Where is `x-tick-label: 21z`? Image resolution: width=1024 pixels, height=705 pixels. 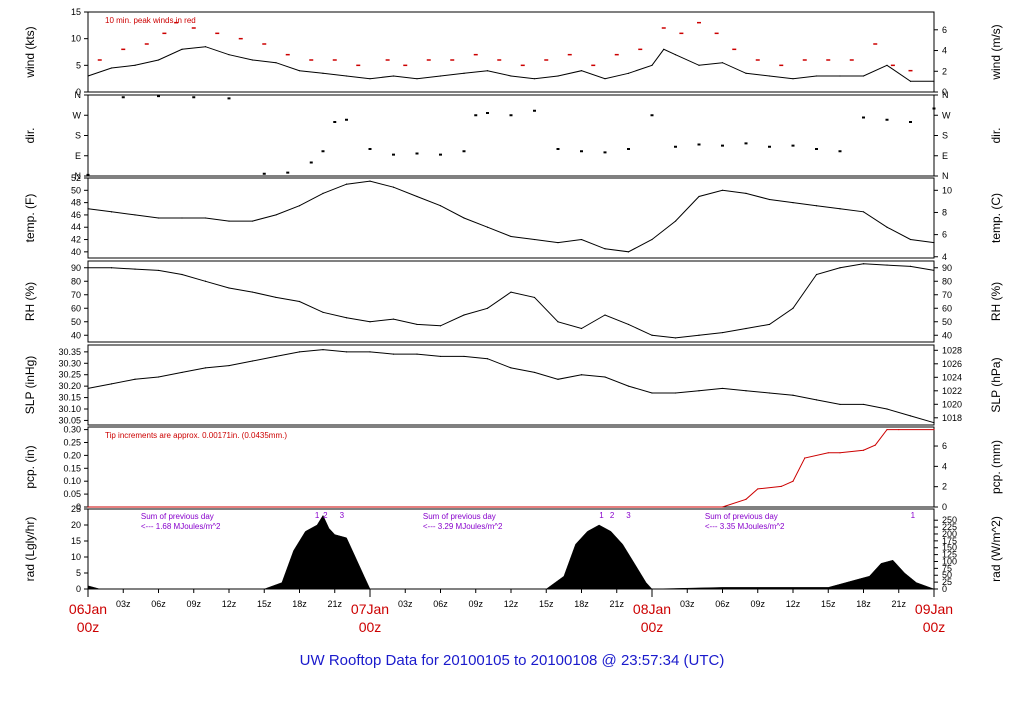 x-tick-label: 21z is located at coordinates (334, 604).